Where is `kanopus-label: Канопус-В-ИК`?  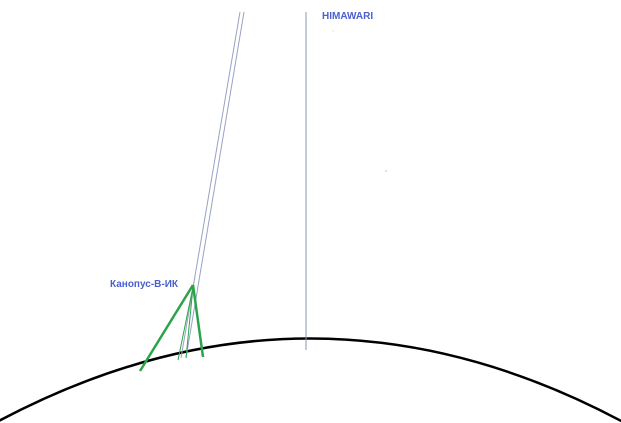 kanopus-label: Канопус-В-ИК is located at coordinates (144, 284).